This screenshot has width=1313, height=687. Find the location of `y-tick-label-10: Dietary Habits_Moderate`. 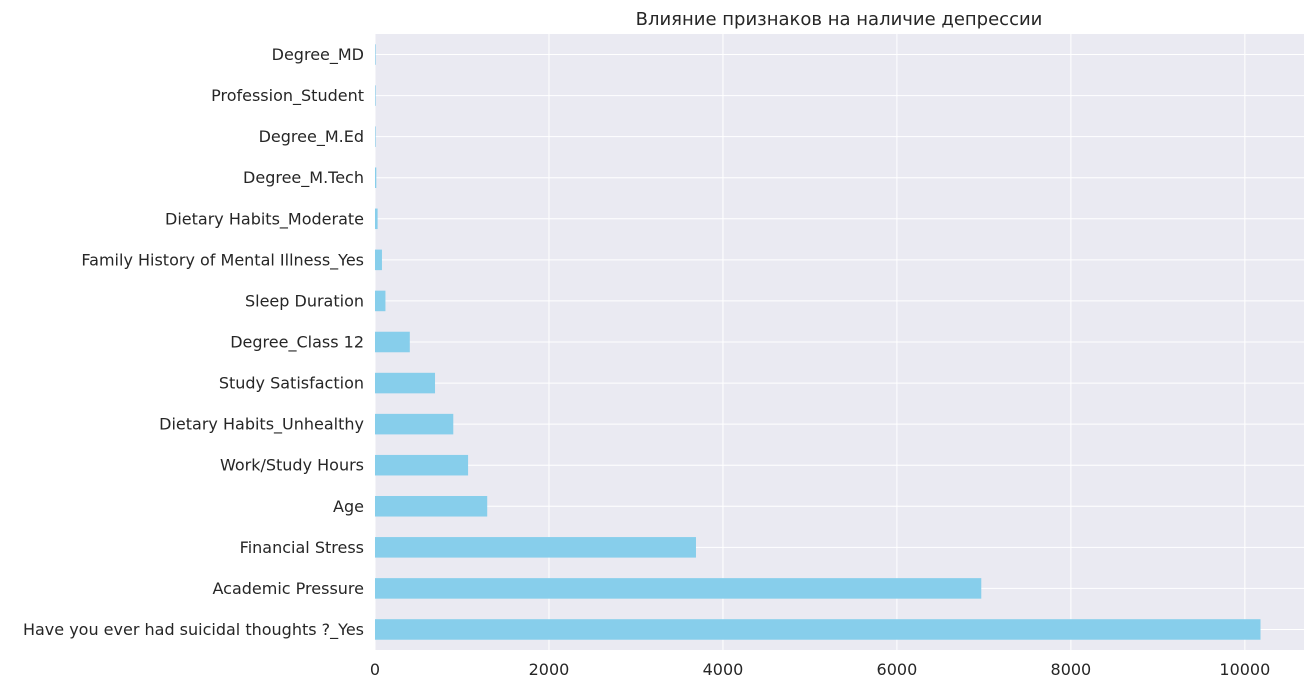

y-tick-label-10: Dietary Habits_Moderate is located at coordinates (264, 219).